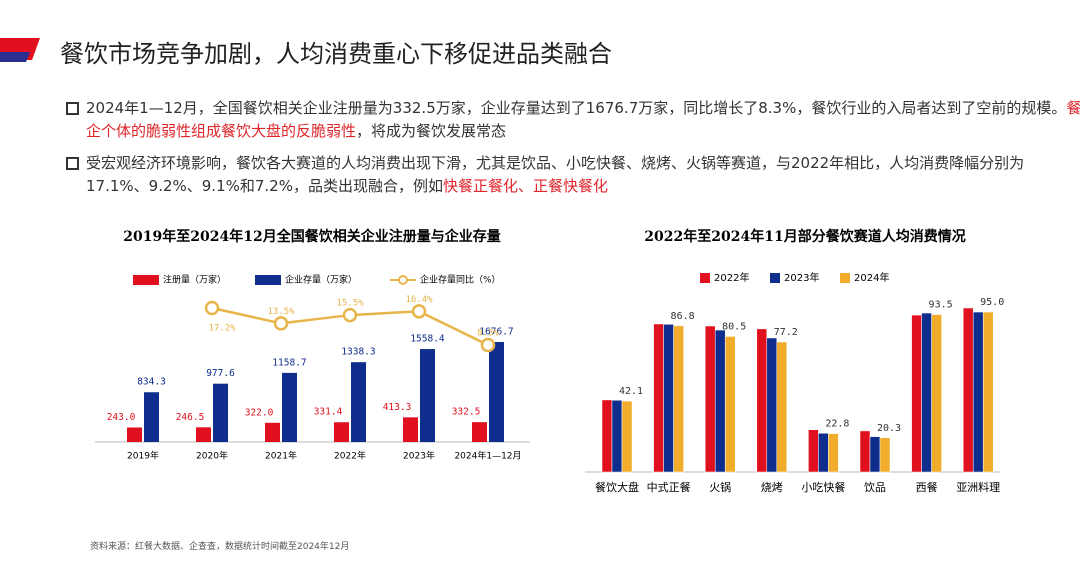 This screenshot has height=565, width=1080. What do you see at coordinates (190, 417) in the screenshot?
I see `data-label: 246.5` at bounding box center [190, 417].